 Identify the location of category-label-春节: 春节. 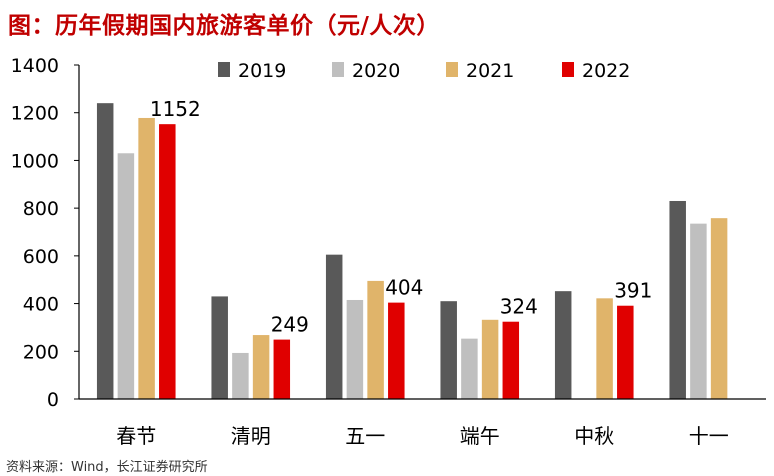
(136, 436).